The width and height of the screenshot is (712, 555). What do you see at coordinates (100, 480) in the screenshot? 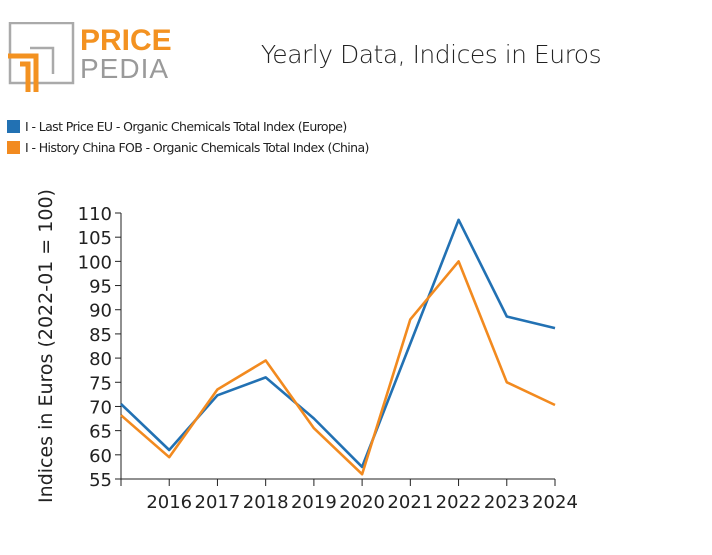
I see `y-tick-label: 55` at bounding box center [100, 480].